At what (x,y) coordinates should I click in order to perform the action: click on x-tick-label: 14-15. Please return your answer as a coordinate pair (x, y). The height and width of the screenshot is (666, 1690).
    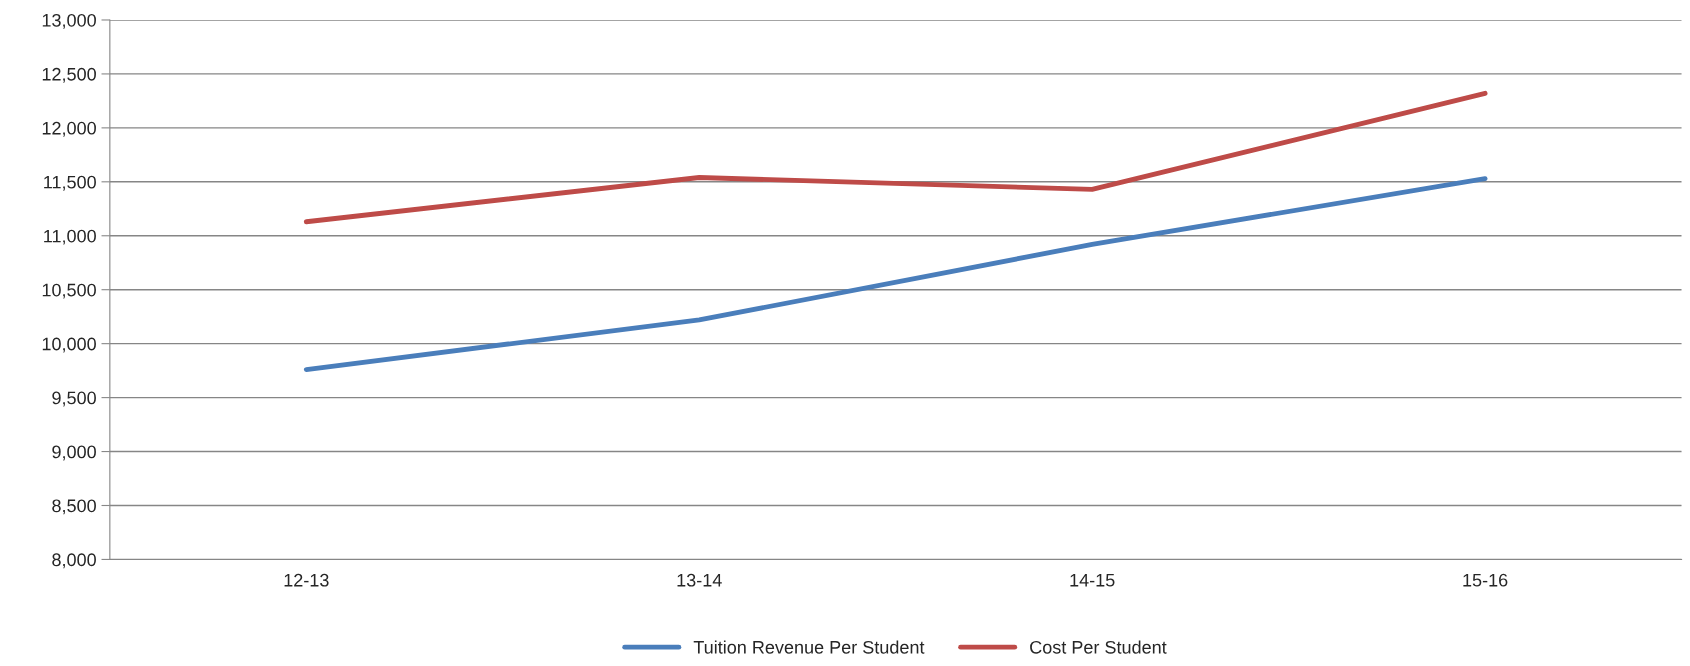
    Looking at the image, I should click on (1092, 580).